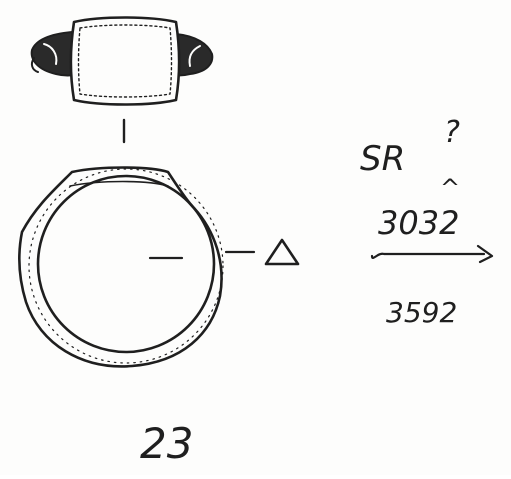 The width and height of the screenshot is (511, 479). I want to click on figure-number: 23, so click(166, 443).